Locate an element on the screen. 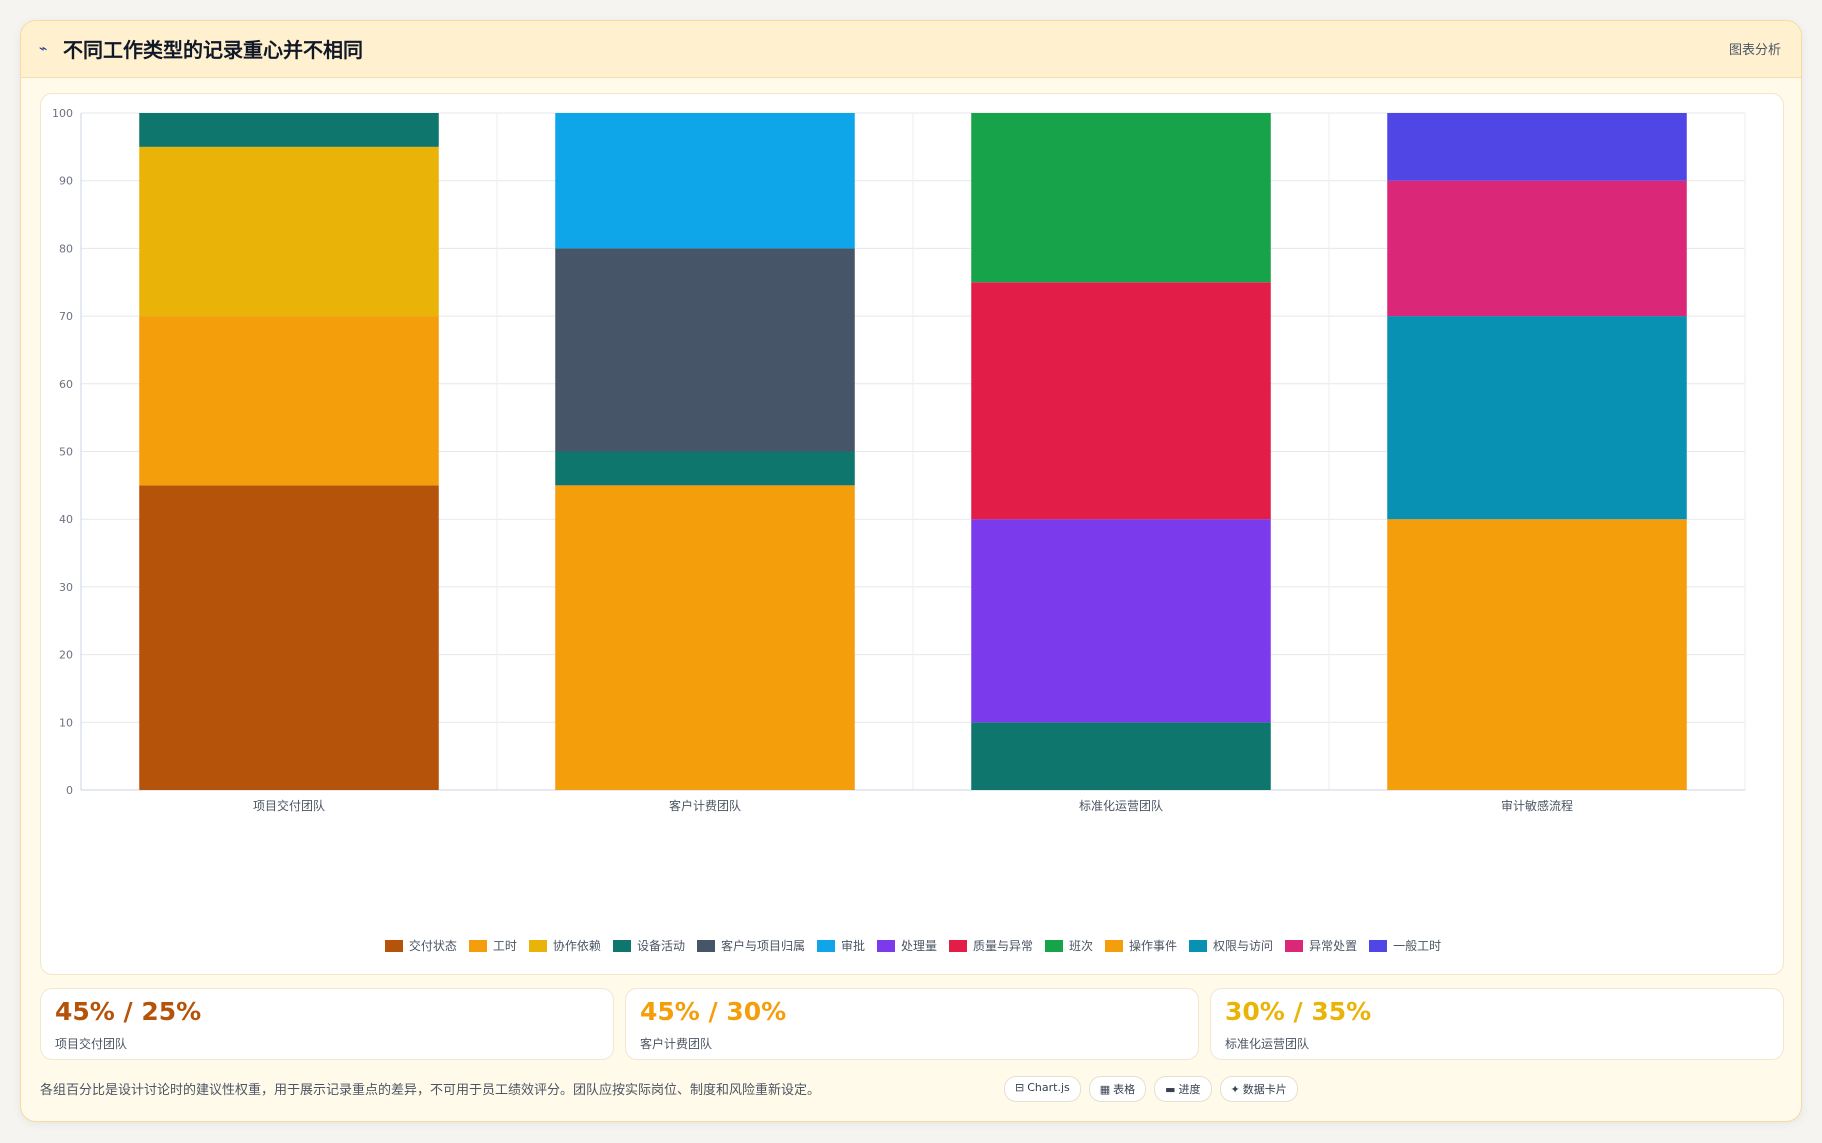 Image resolution: width=1822 pixels, height=1143 pixels. tag-table: ▦ 表格 is located at coordinates (1117, 1089).